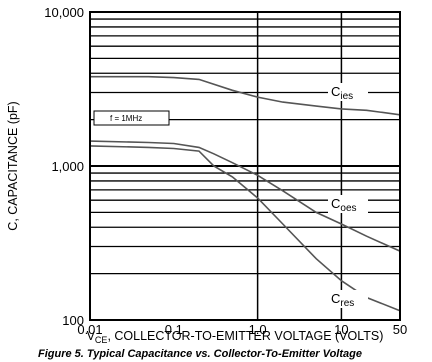  What do you see at coordinates (174, 329) in the screenshot?
I see `x-tick-label: 0.1` at bounding box center [174, 329].